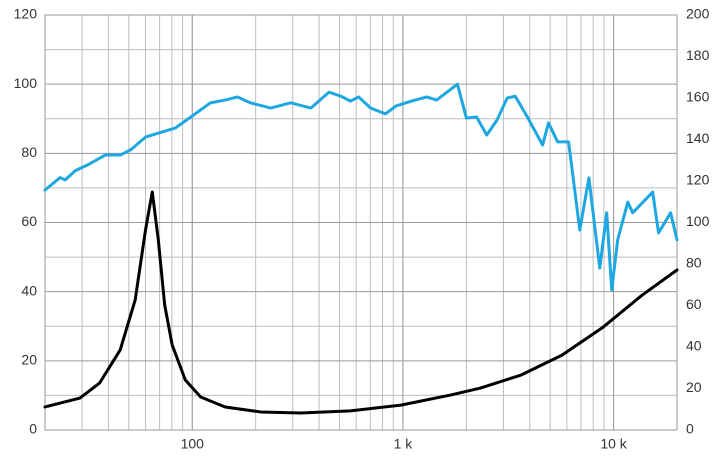  Describe the element at coordinates (698, 97) in the screenshot. I see `y2-tick-label: 160` at that location.